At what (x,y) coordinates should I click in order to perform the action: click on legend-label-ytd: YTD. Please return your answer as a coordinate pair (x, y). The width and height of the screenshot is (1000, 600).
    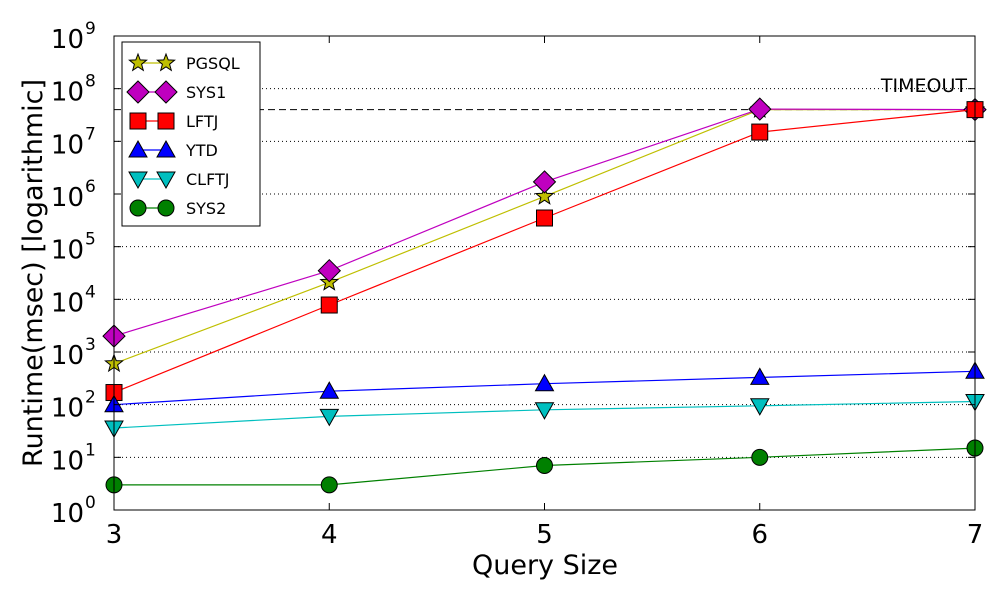
    Looking at the image, I should click on (201, 150).